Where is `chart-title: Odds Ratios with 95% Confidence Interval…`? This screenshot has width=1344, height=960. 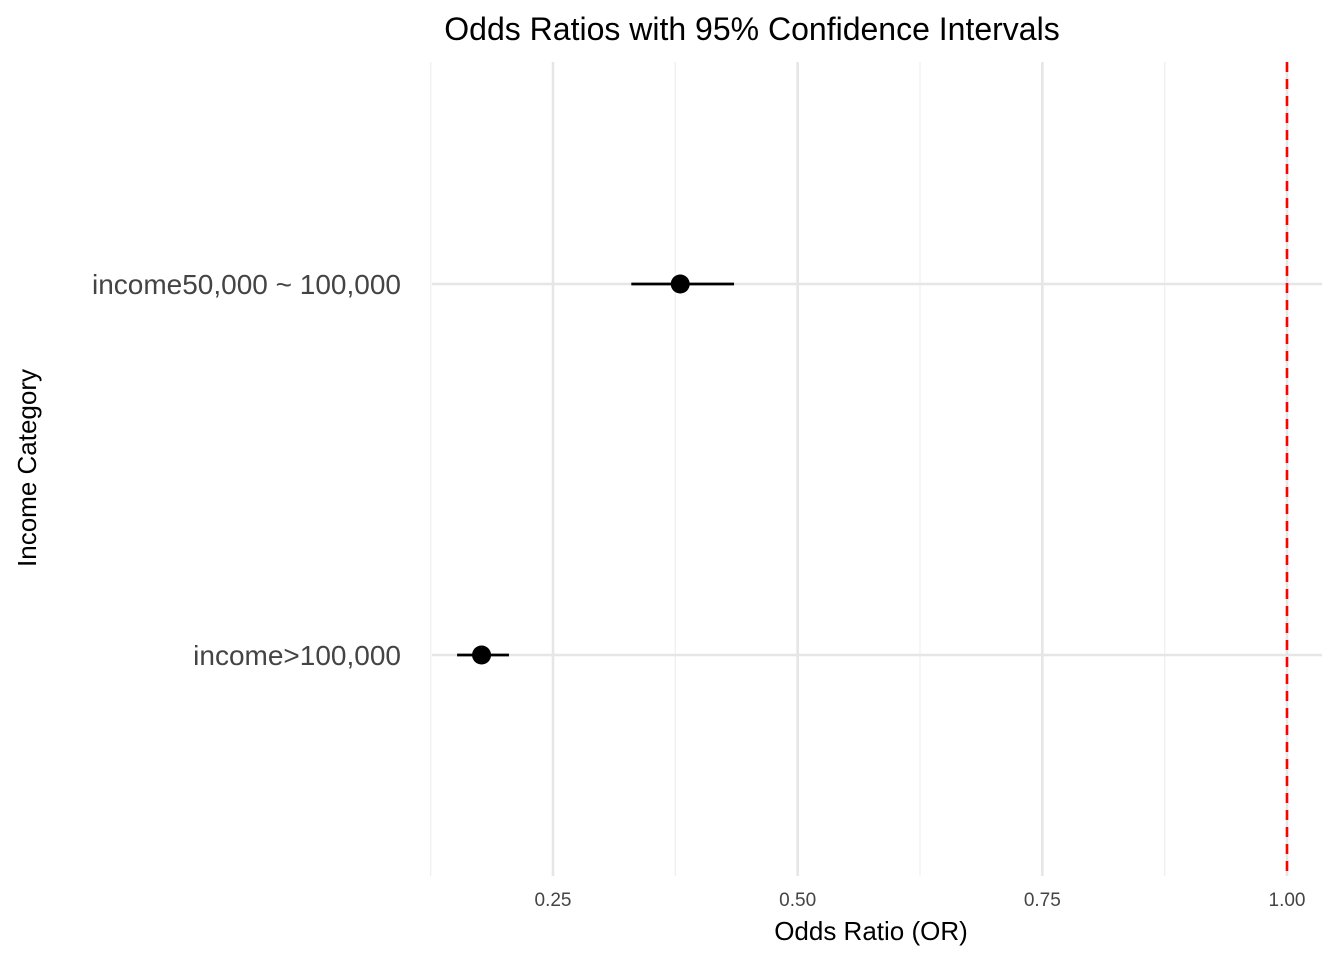
chart-title: Odds Ratios with 95% Confidence Interval… is located at coordinates (751, 29).